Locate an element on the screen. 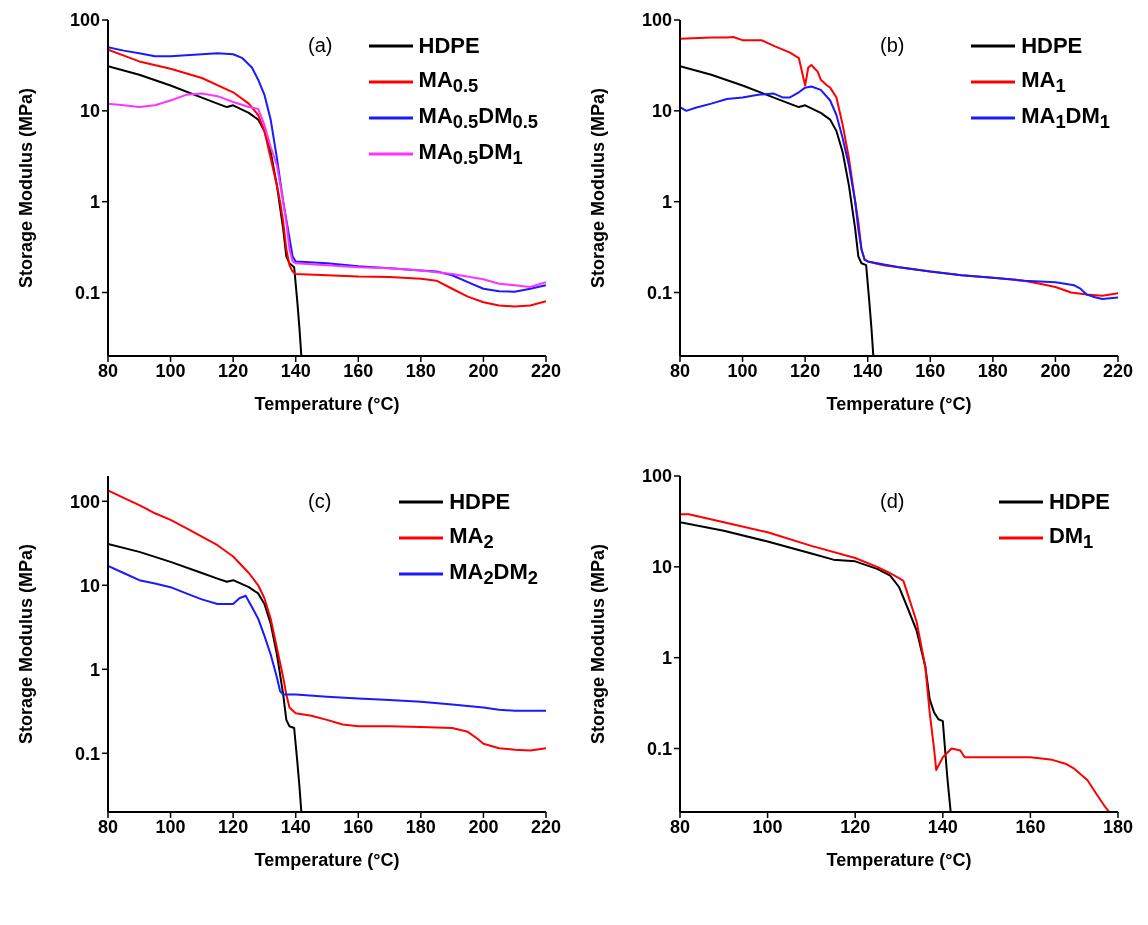  legend-label: MA$_{1}$ is located at coordinates (1043, 82).